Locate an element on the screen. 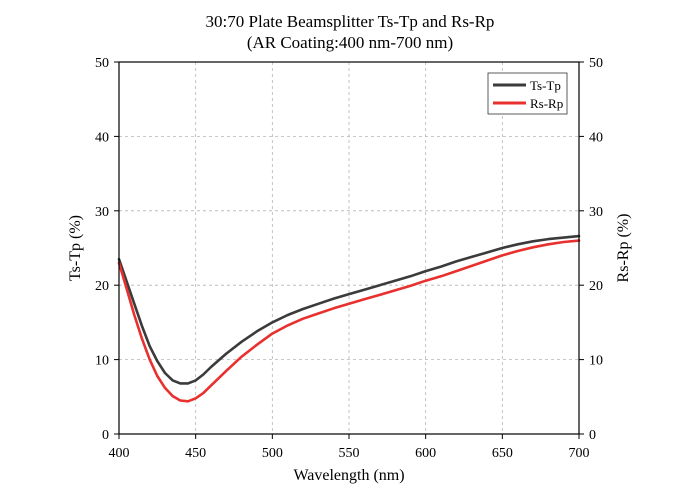 This screenshot has width=700, height=498. y-tick-label-right: 30 is located at coordinates (596, 212).